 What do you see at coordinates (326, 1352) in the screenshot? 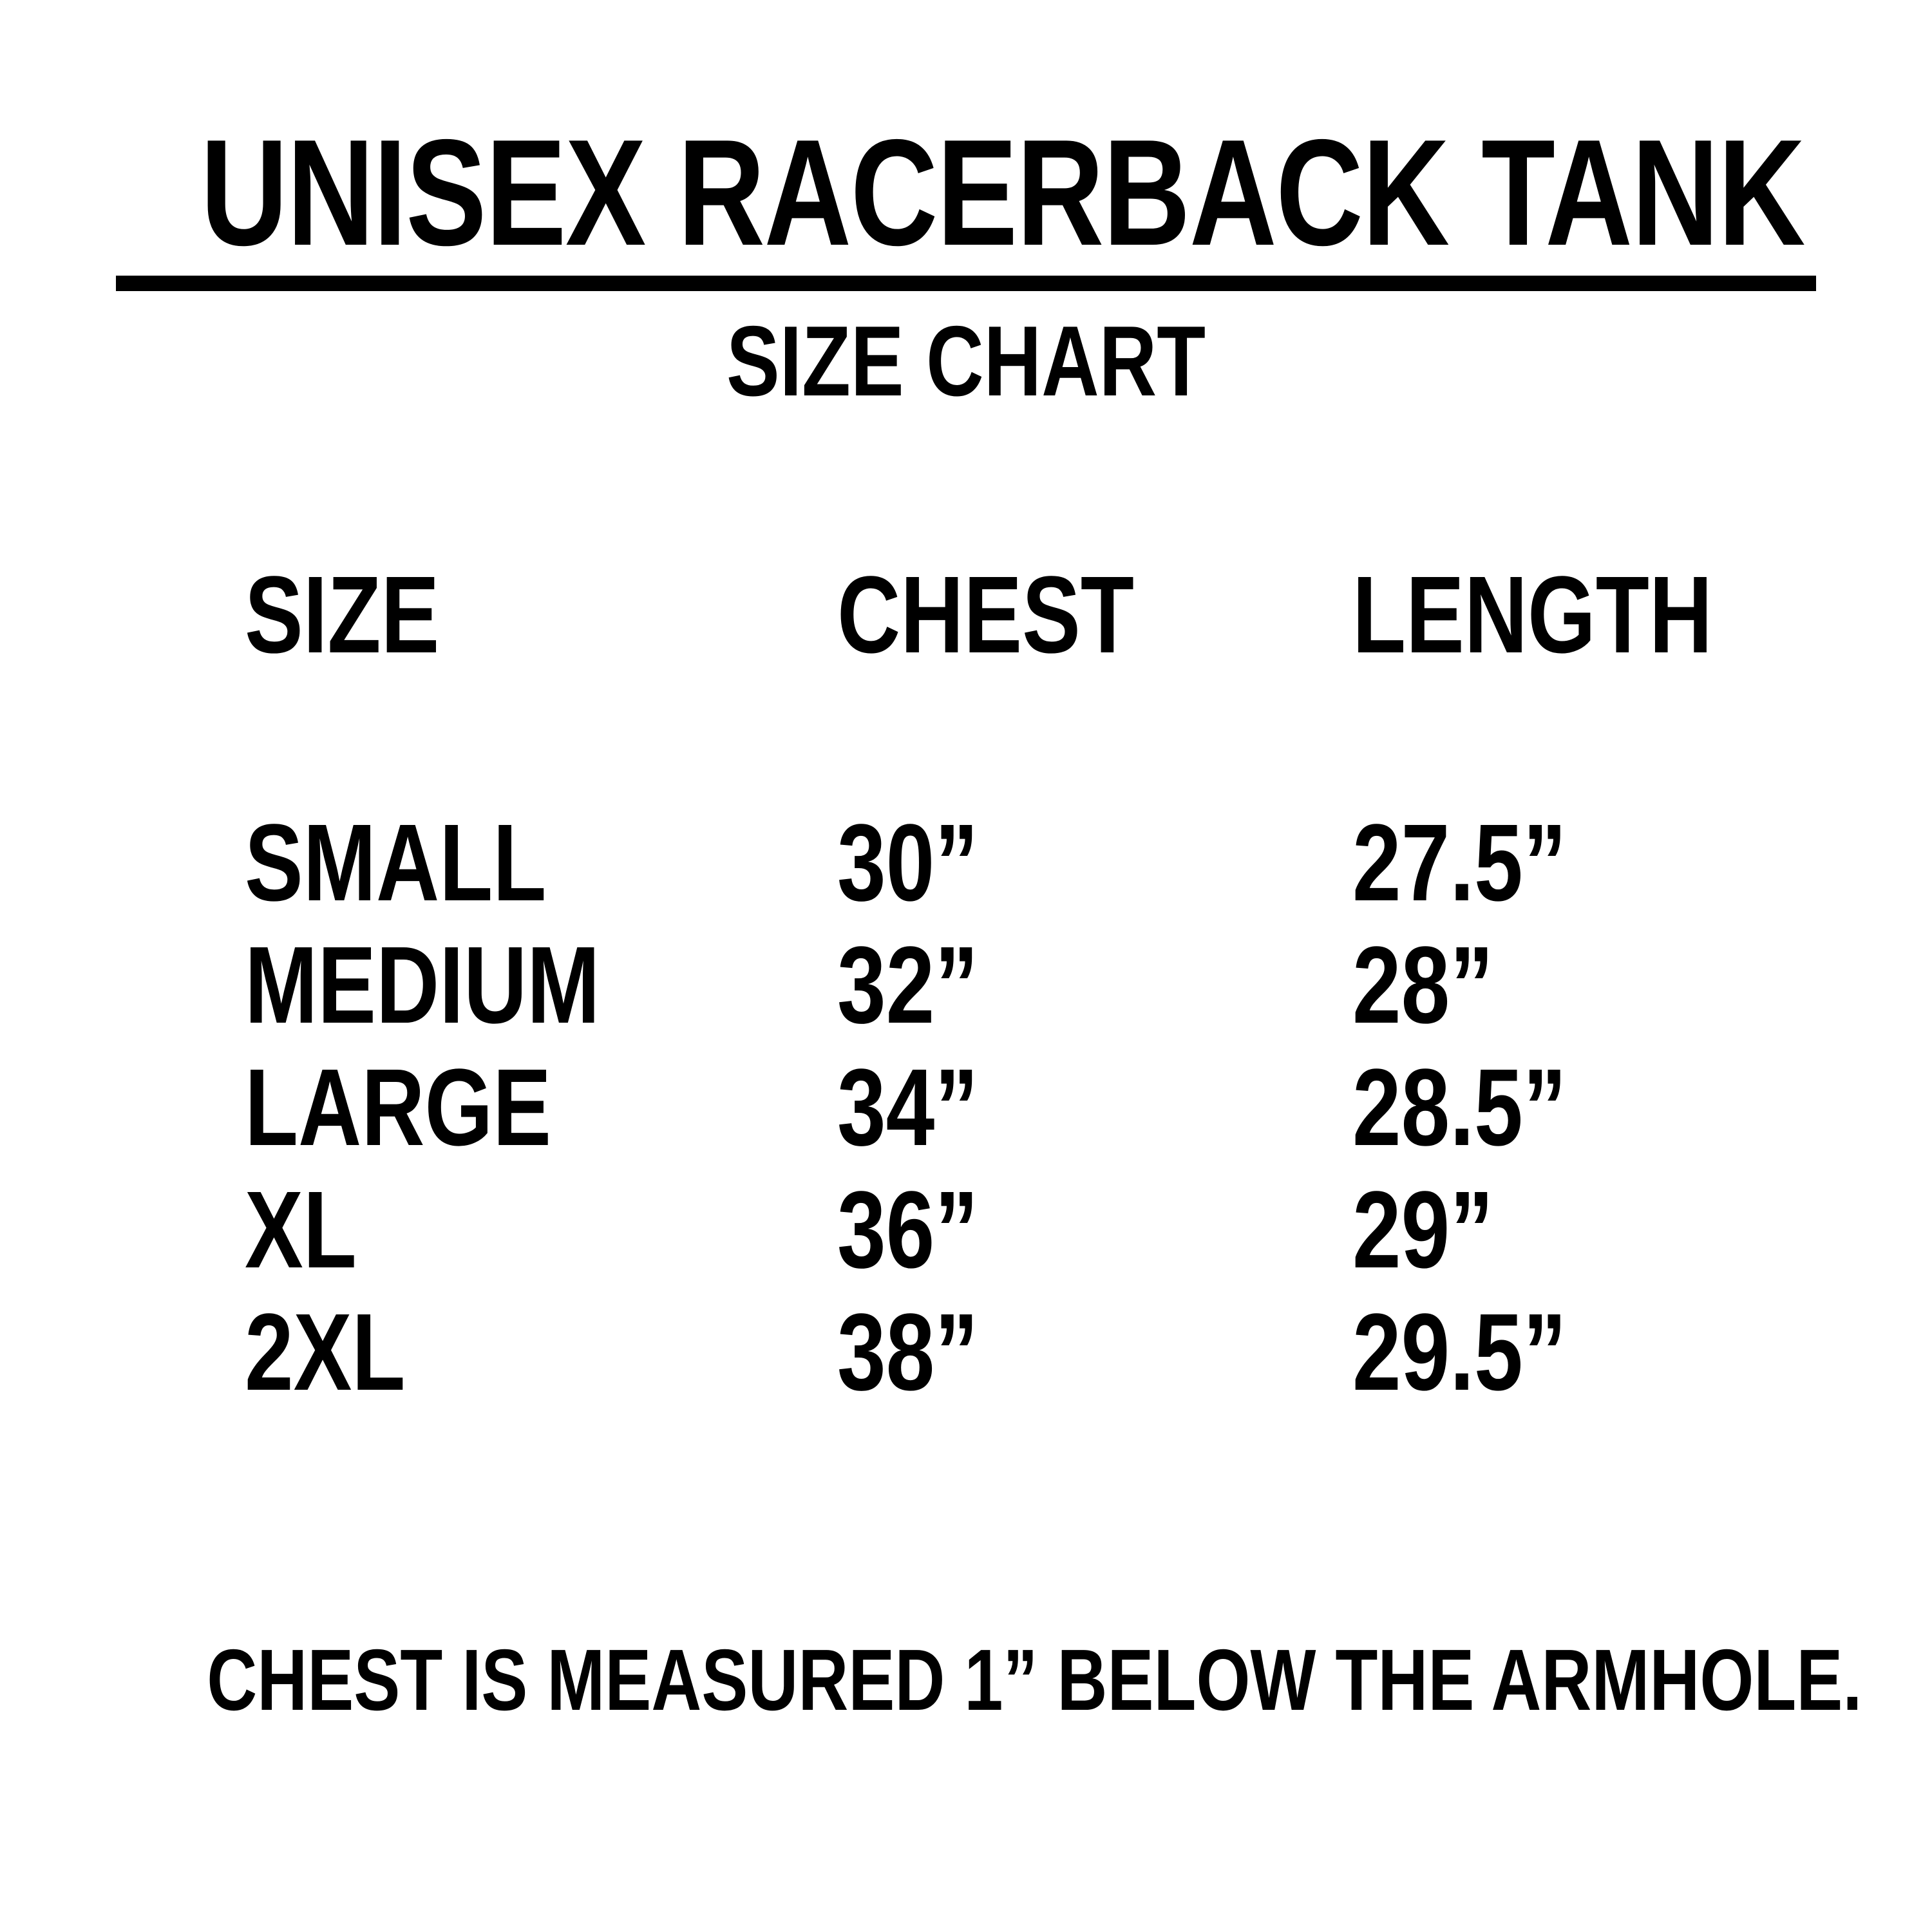
I see `row-2xl-size: 2XL` at bounding box center [326, 1352].